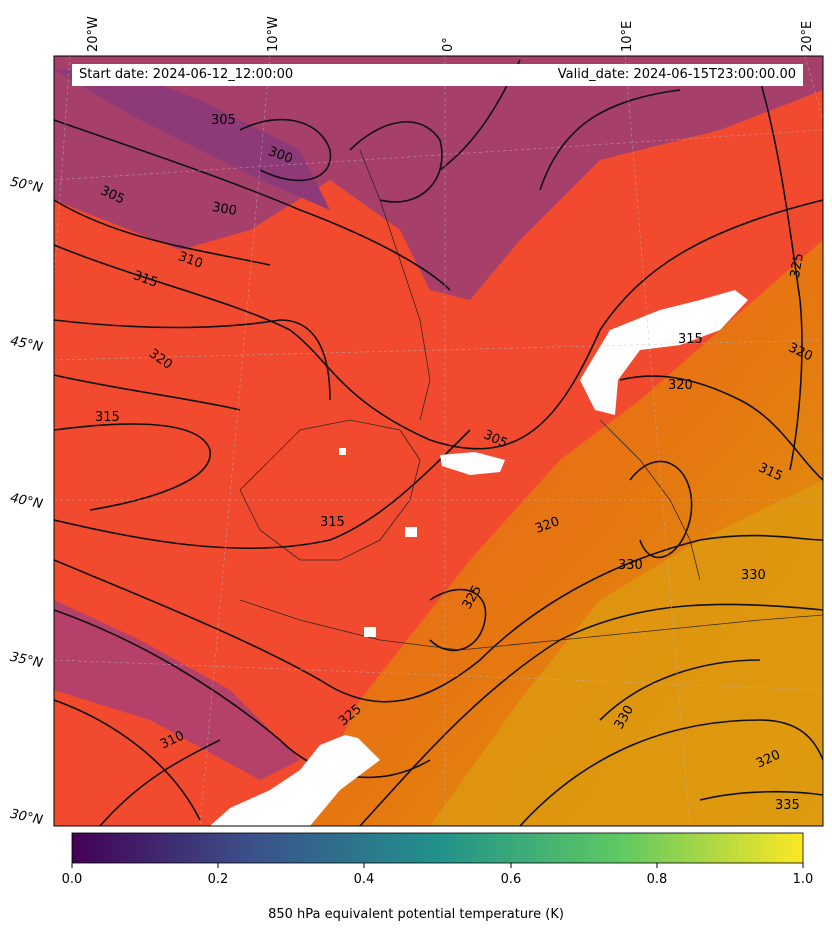 Image resolution: width=832 pixels, height=936 pixels. Describe the element at coordinates (676, 74) in the screenshot. I see `valid-date-label: Valid_date: 2024-06-15T23:00:00.00` at that location.